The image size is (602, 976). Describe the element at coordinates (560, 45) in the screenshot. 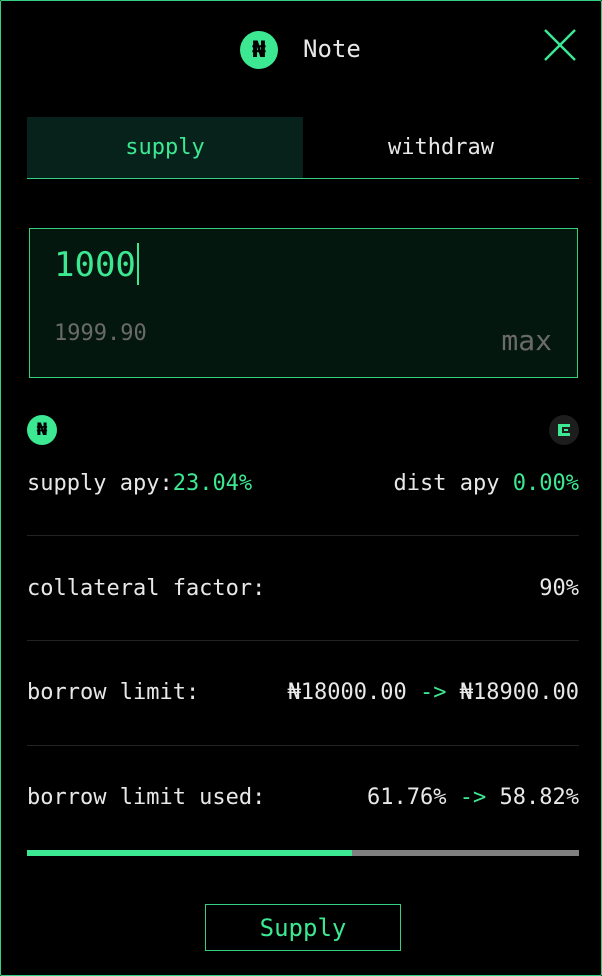

I see `close-icon` at that location.